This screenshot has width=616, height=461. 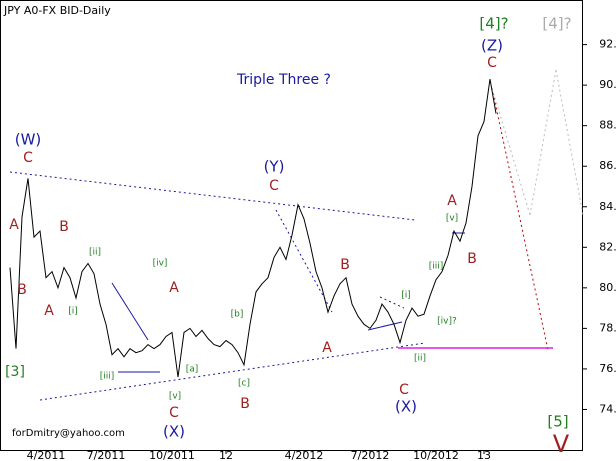 I want to click on chart-subtitle: Triple Three ?, so click(x=283, y=80).